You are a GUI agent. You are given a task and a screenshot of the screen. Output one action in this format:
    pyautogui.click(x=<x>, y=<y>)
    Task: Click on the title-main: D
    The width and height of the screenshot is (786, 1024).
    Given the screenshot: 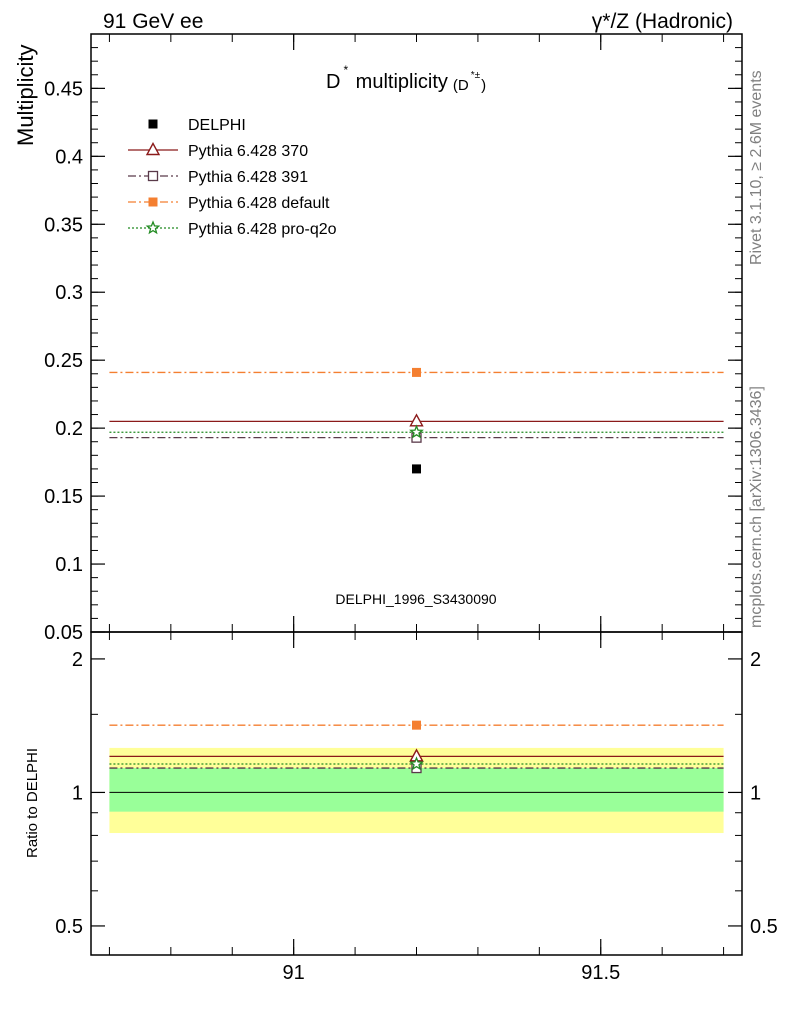 What is the action you would take?
    pyautogui.click(x=333, y=82)
    